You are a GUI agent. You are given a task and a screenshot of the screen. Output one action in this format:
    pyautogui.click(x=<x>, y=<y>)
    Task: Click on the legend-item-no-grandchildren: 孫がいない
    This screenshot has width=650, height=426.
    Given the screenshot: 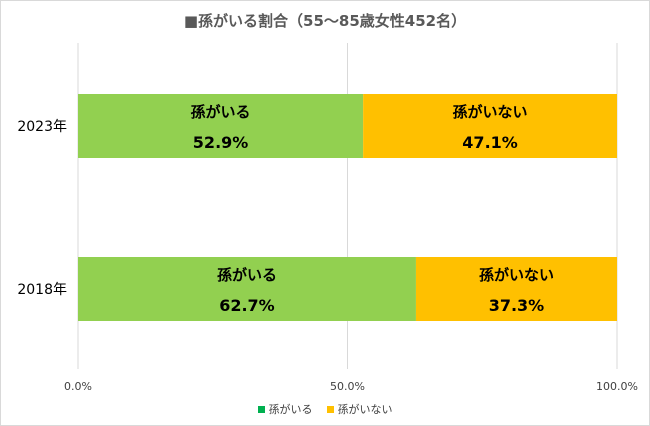 What is the action you would take?
    pyautogui.click(x=359, y=409)
    